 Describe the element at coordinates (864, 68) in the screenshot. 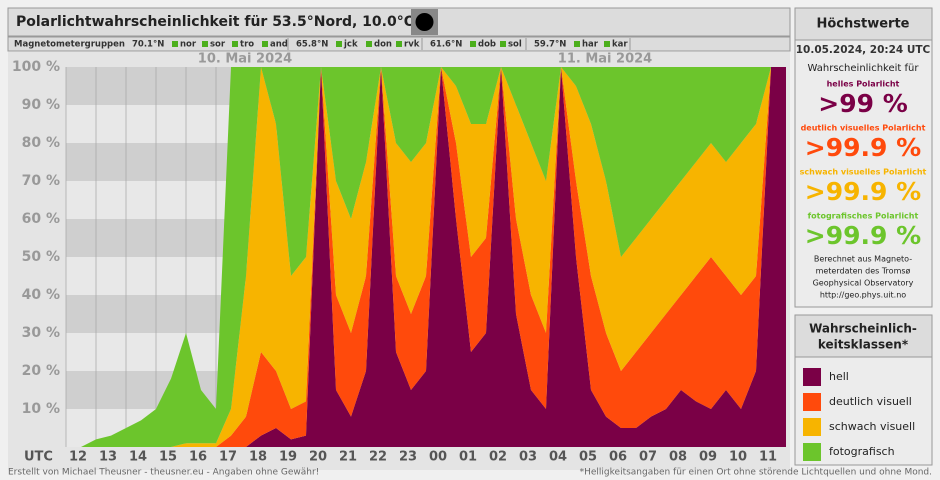

I see `intro: Wahrscheinlichkeit für` at that location.